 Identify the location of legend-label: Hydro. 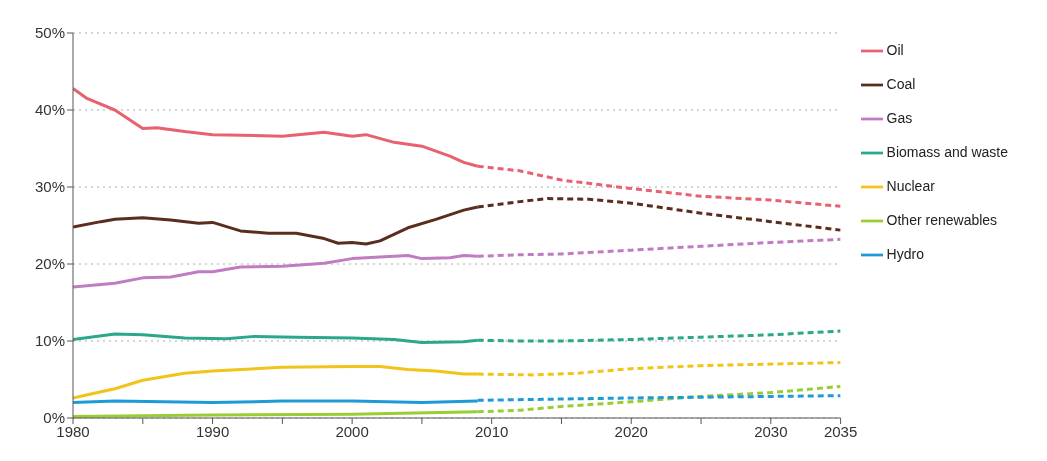
(905, 254).